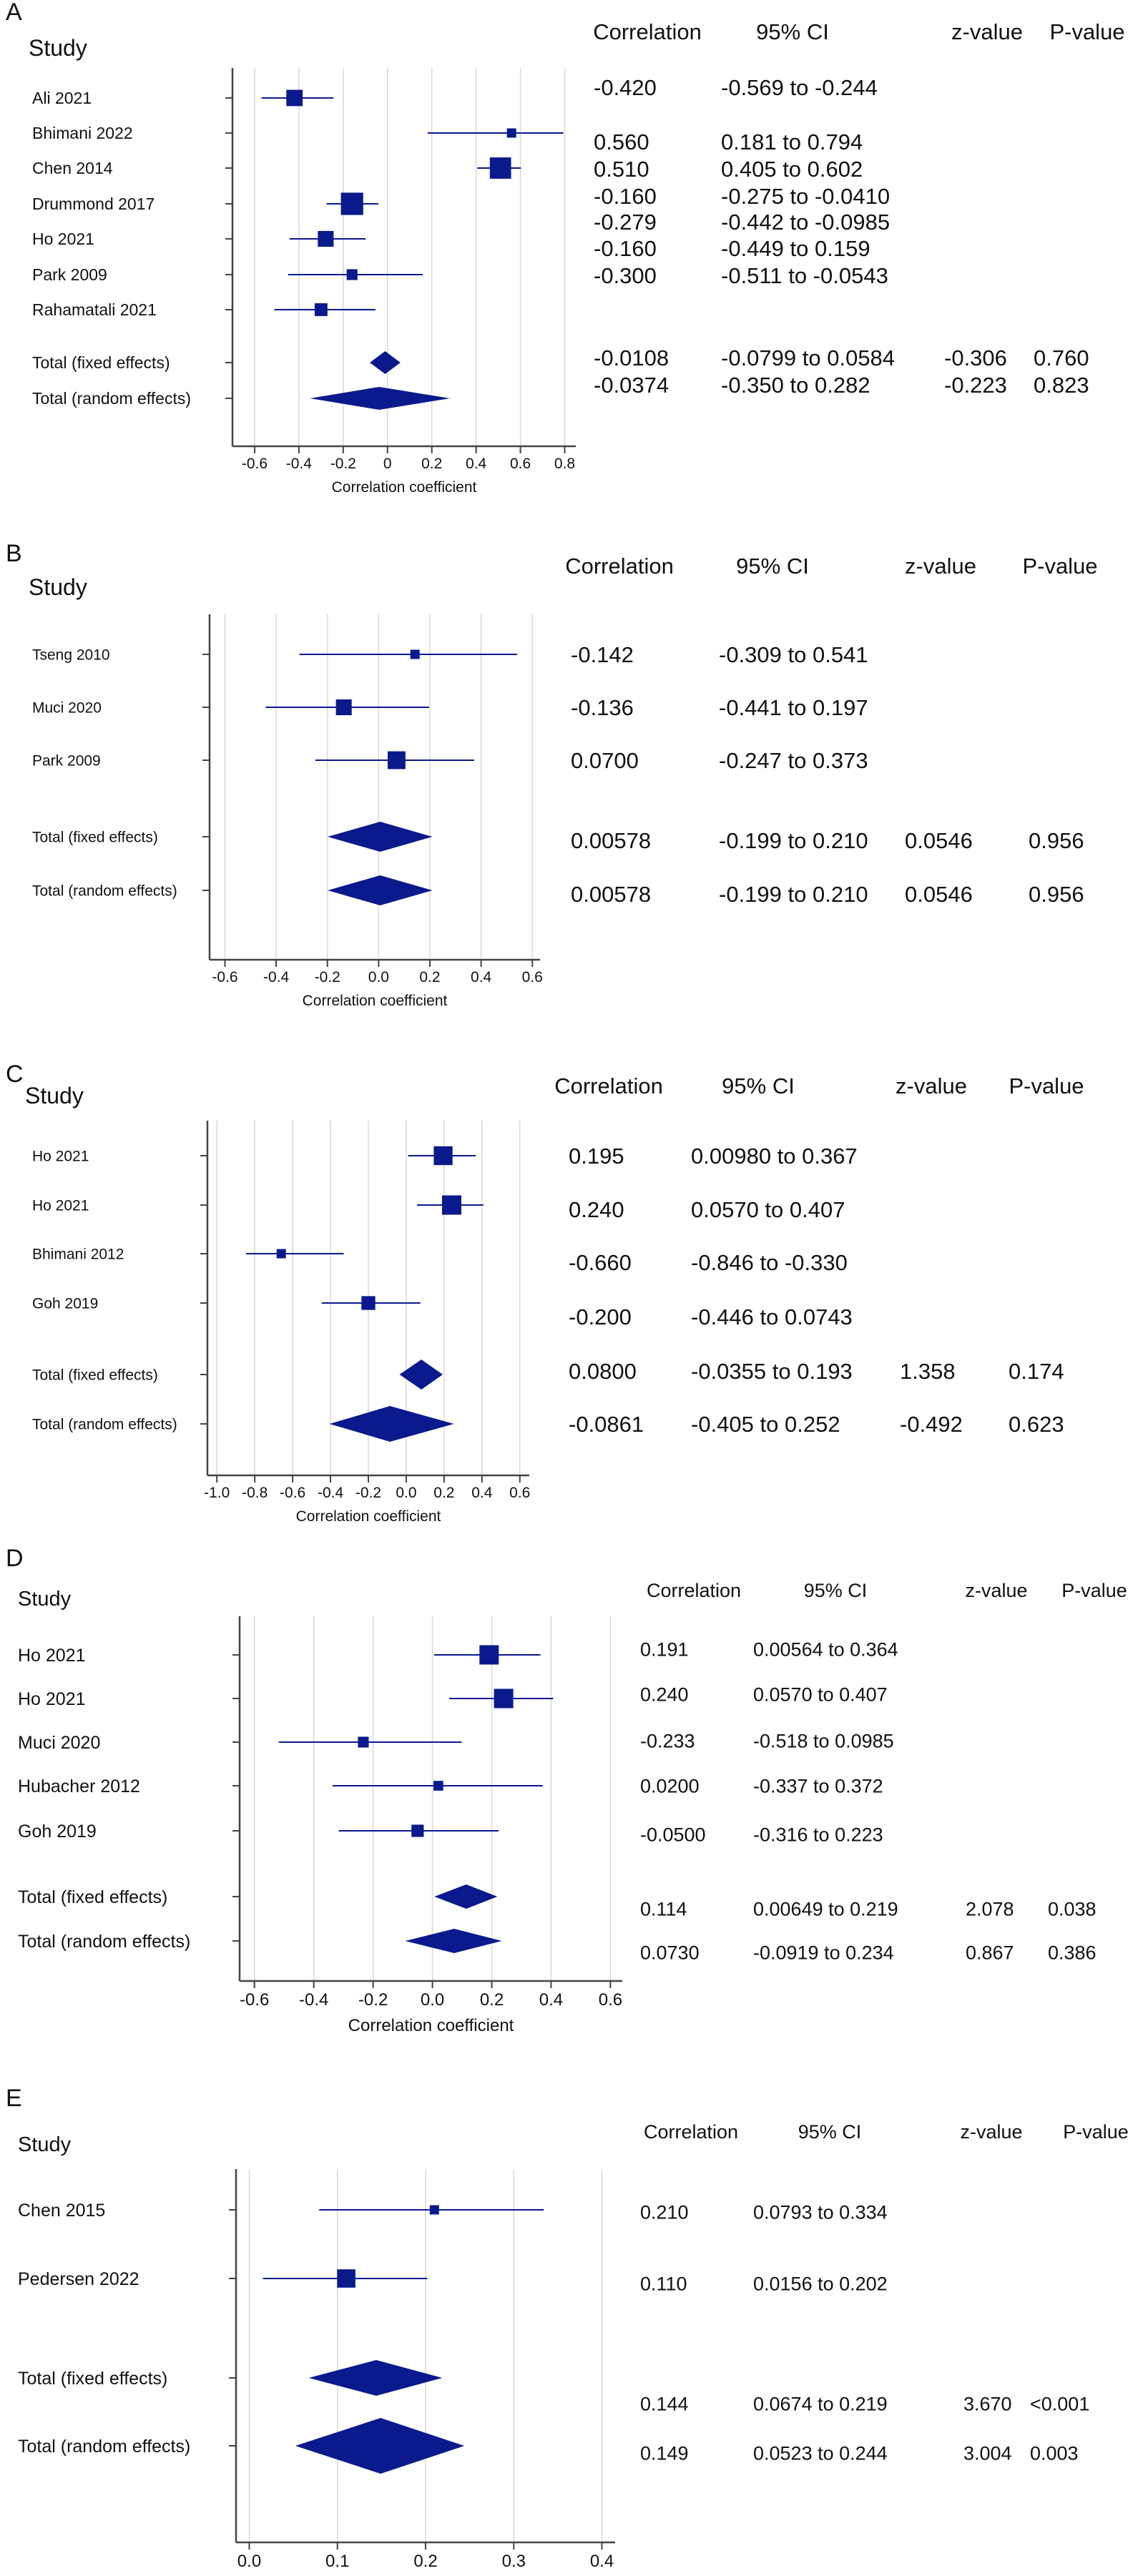 The width and height of the screenshot is (1148, 2576). Describe the element at coordinates (931, 1085) in the screenshot. I see `column-header-z-value: z-value` at that location.